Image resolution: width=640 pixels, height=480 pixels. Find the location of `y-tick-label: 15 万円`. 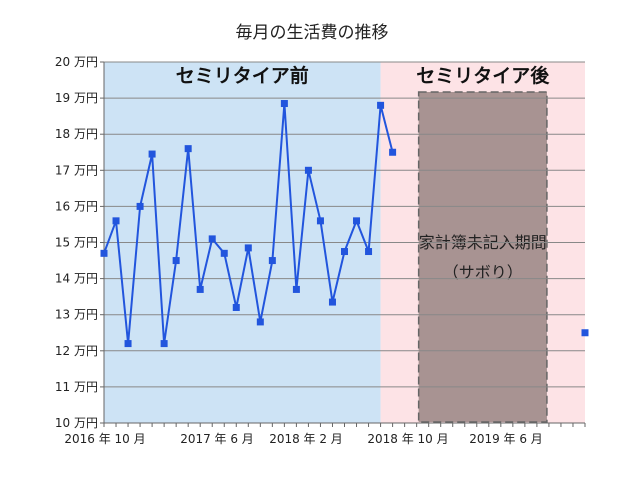

y-tick-label: 15 万円 is located at coordinates (76, 243).